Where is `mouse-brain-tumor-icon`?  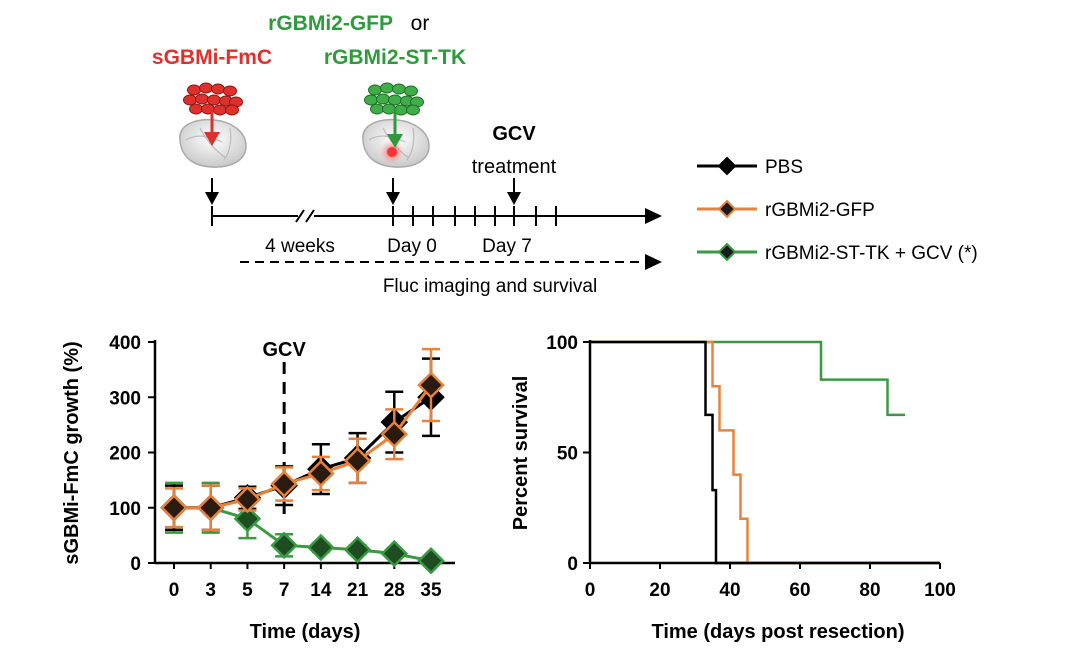 mouse-brain-tumor-icon is located at coordinates (396, 138).